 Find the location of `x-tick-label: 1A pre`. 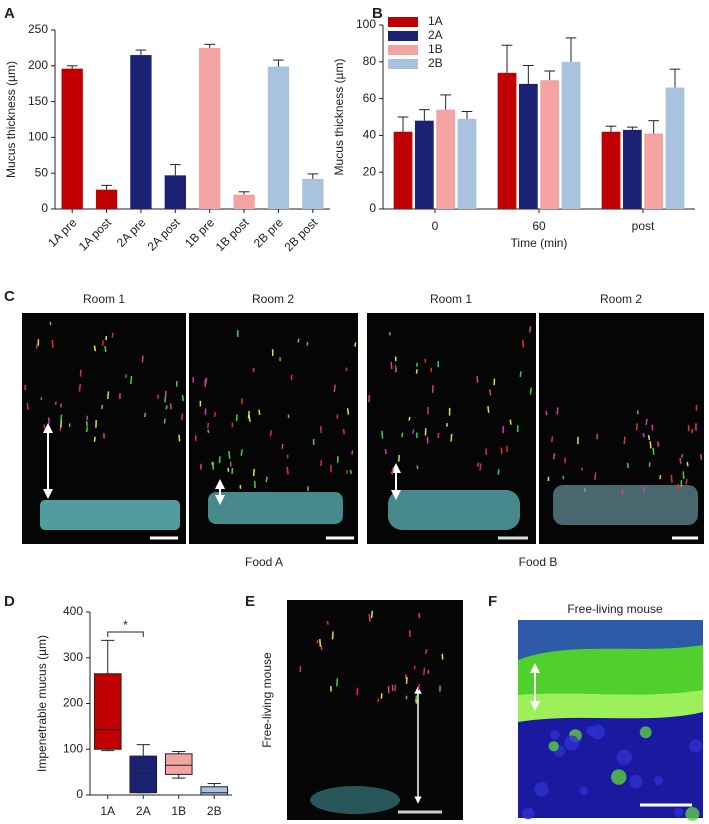

x-tick-label: 1A pre is located at coordinates (62, 232).